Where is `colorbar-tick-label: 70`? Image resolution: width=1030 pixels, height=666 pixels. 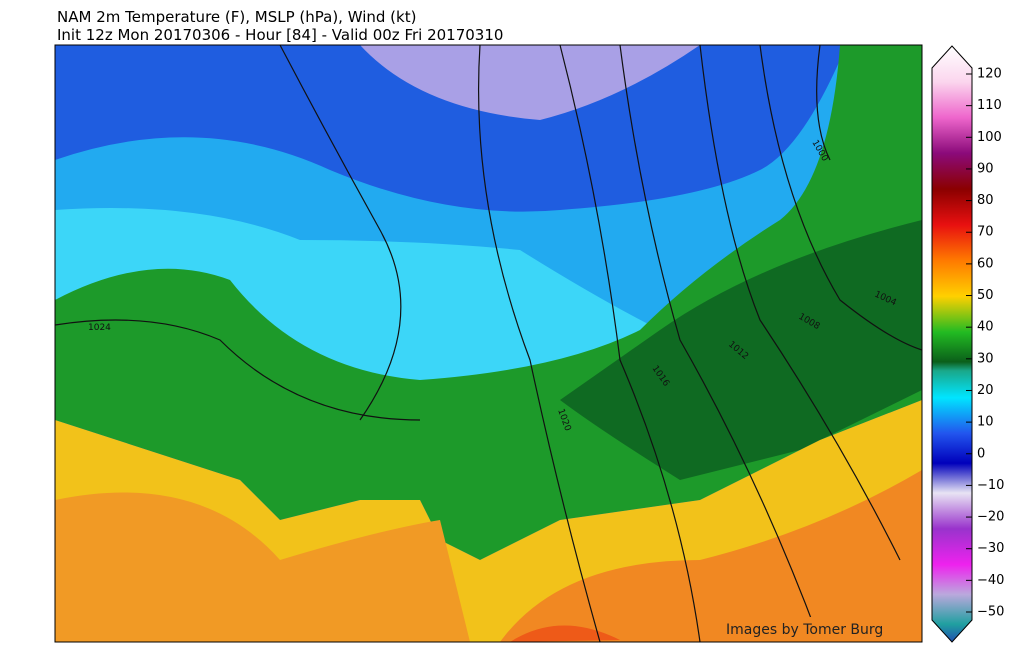 colorbar-tick-label: 70 is located at coordinates (985, 232).